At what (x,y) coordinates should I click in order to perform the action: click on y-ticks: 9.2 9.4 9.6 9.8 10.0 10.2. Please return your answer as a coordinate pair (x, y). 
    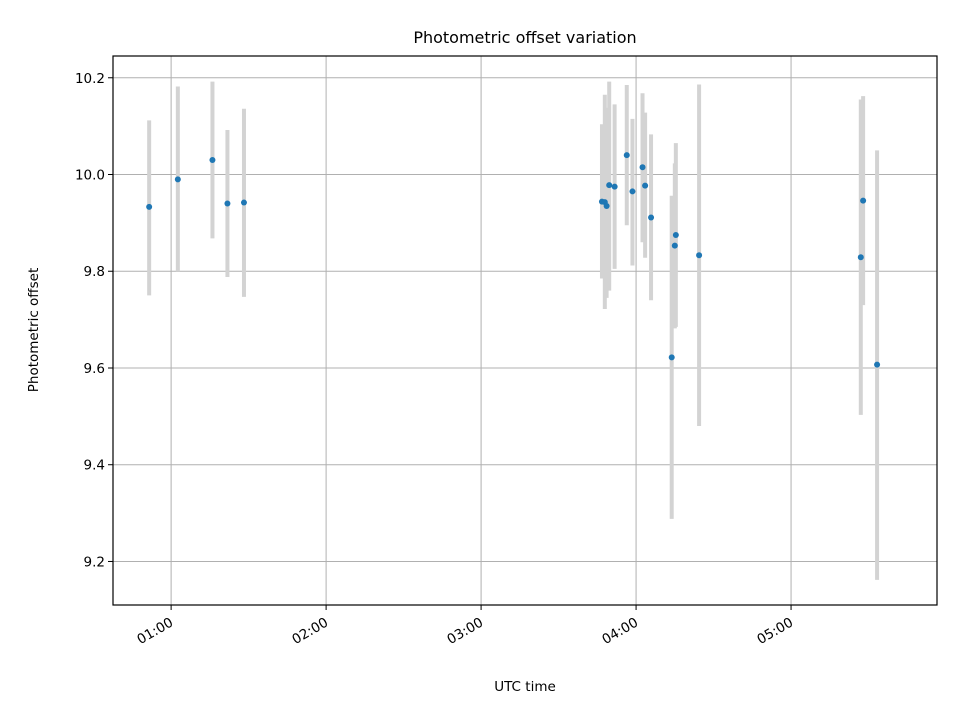
    Looking at the image, I should click on (94, 320).